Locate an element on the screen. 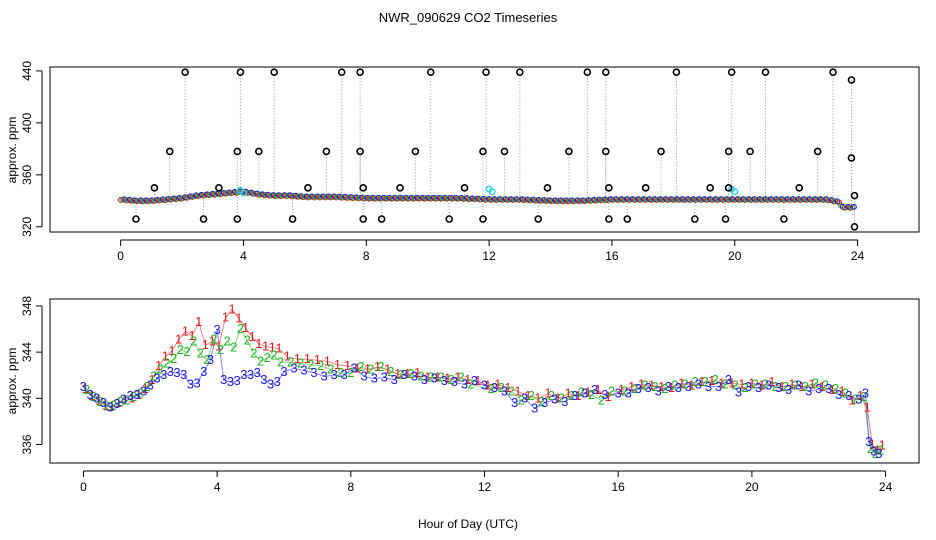 This screenshot has height=540, width=936. top-x-tick-label: 12 is located at coordinates (489, 256).